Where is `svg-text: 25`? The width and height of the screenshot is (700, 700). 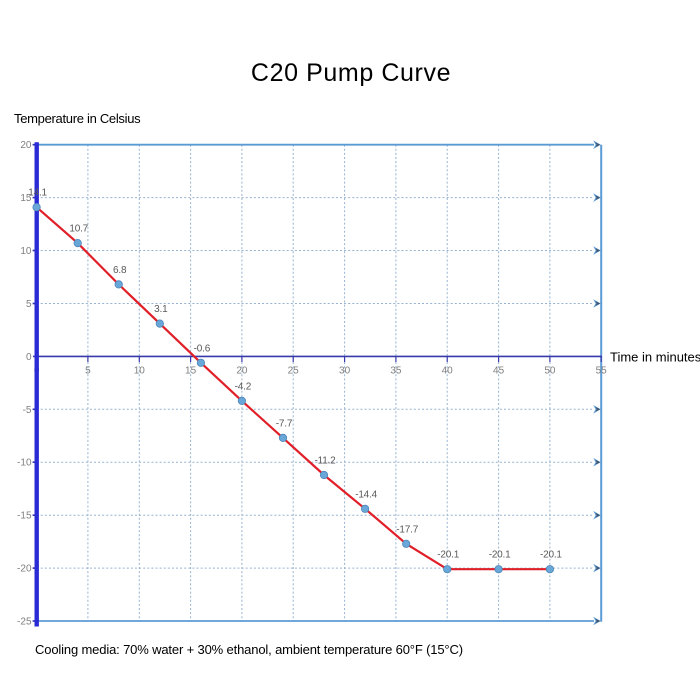
svg-text: 25 is located at coordinates (294, 371).